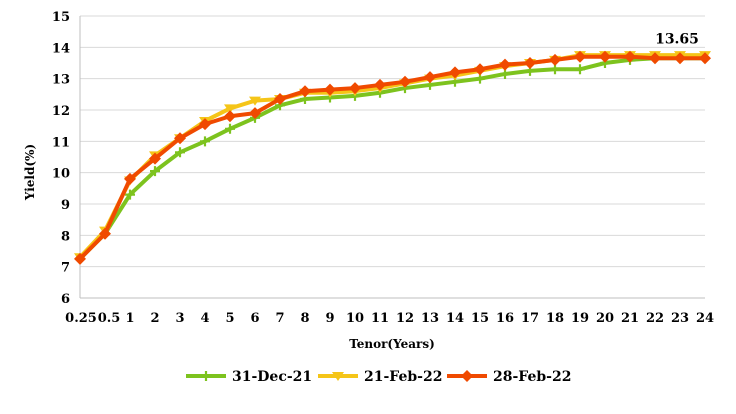  I want to click on x-tick-label: 5, so click(229, 318).